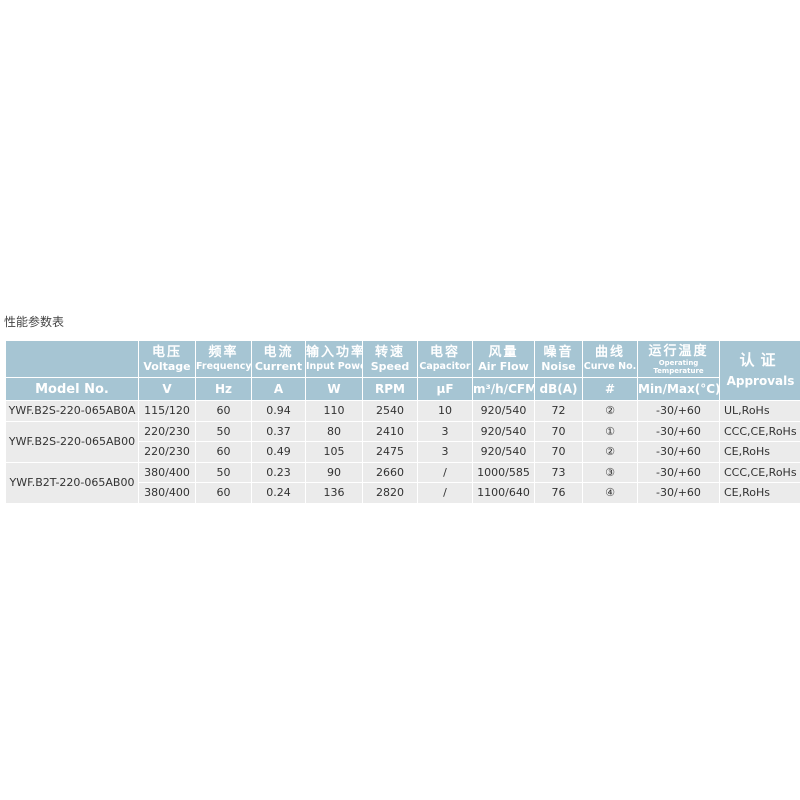 The image size is (800, 800). I want to click on table-cell: 115/120, so click(167, 411).